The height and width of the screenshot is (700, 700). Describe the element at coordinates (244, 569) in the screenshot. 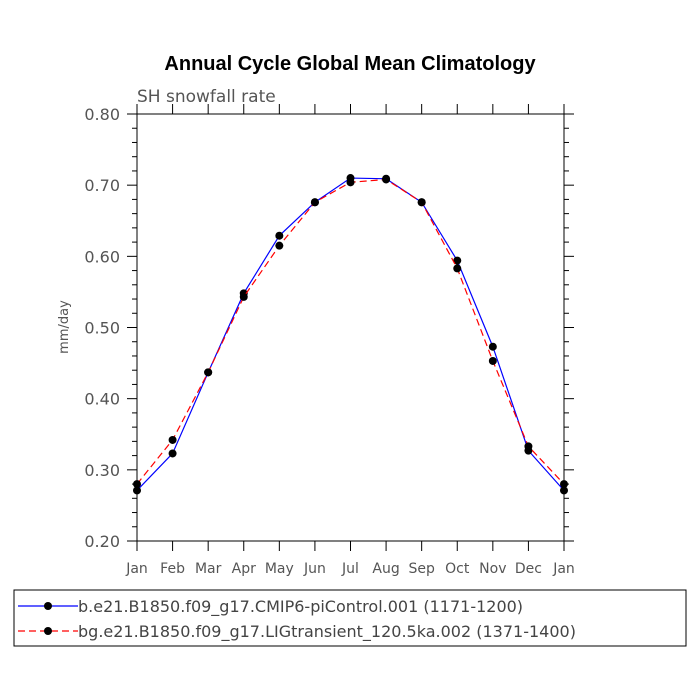

I see `x-tick-label: Apr` at that location.